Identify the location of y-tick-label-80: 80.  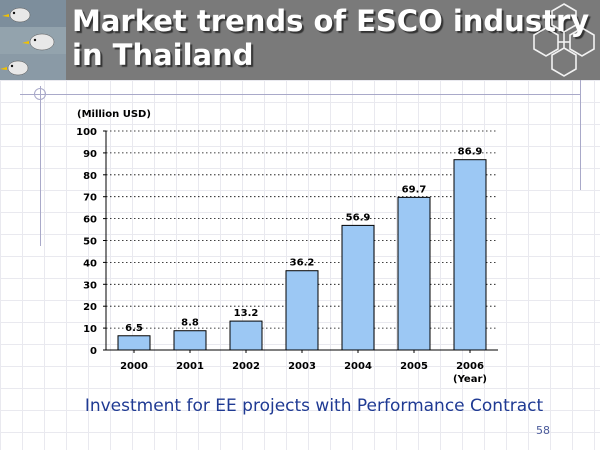
(90, 176).